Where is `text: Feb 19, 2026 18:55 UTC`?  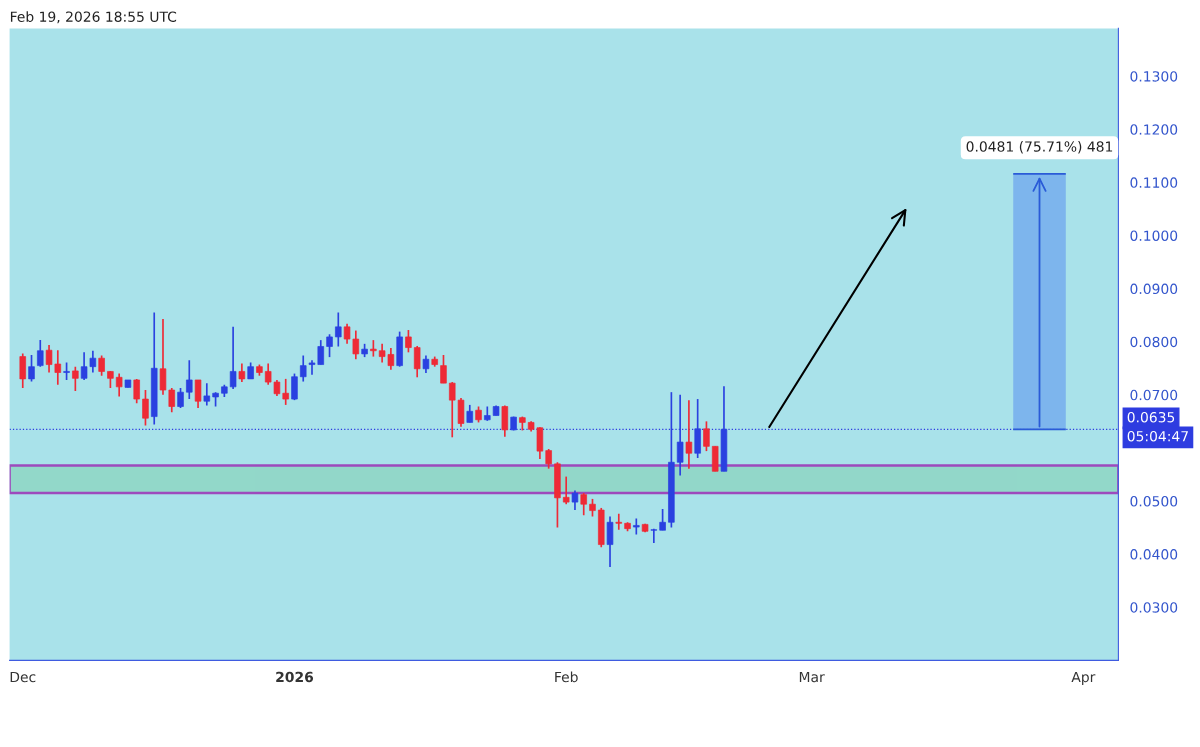
text: Feb 19, 2026 18:55 UTC is located at coordinates (93, 17).